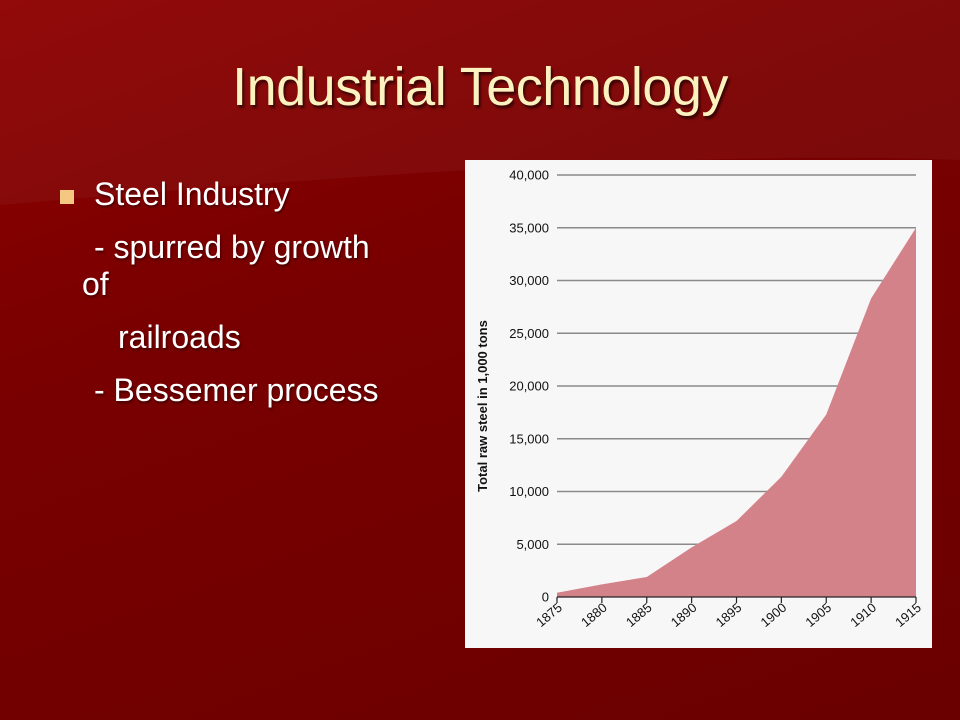  I want to click on bullet-text: Steel Industry, so click(192, 194).